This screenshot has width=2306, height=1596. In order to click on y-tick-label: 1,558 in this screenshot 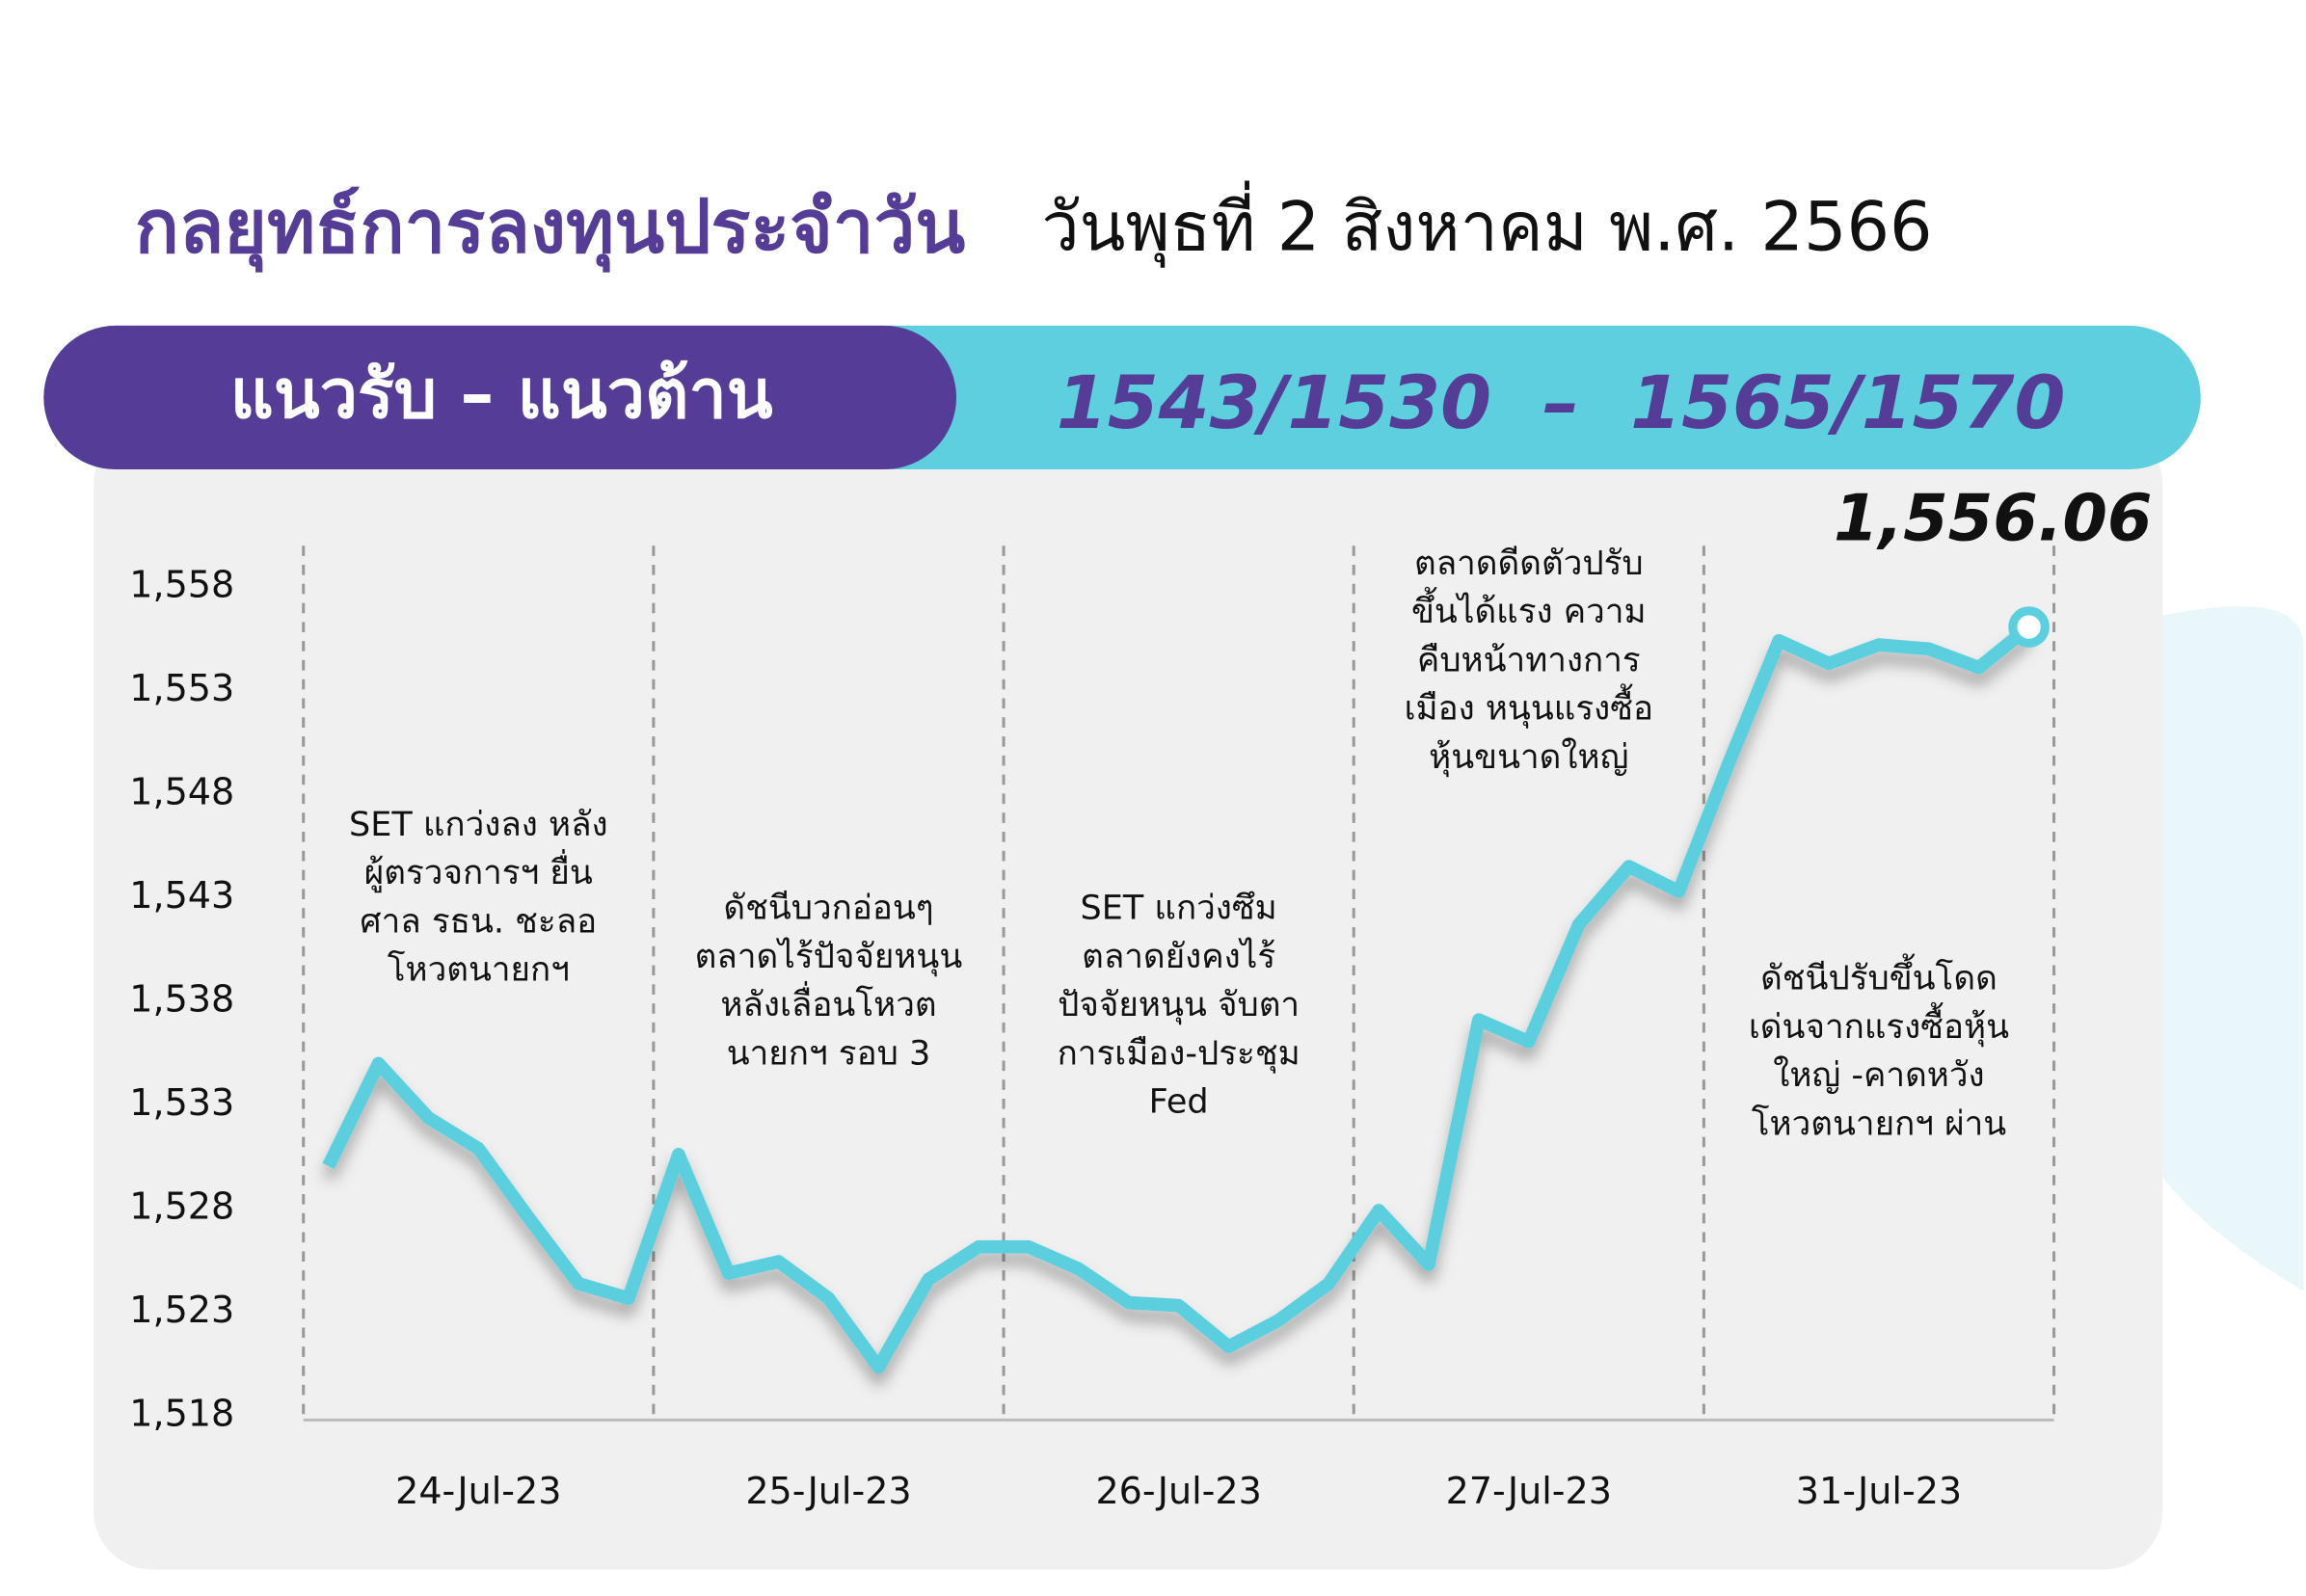, I will do `click(181, 584)`.